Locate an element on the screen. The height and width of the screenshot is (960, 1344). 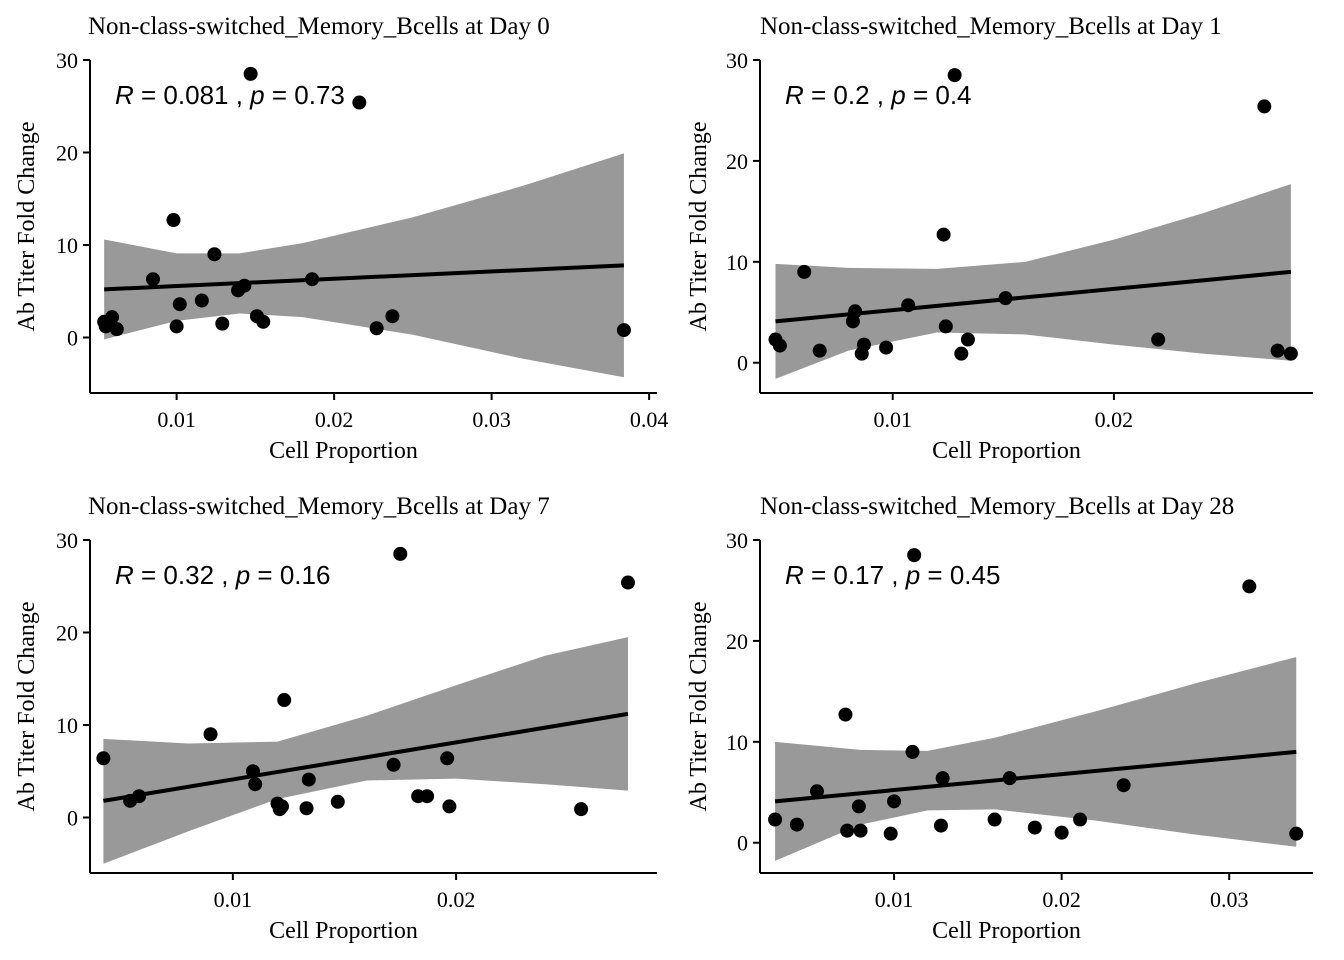
correlation-label: R = 0.32 , p = 0.16 is located at coordinates (222, 575).